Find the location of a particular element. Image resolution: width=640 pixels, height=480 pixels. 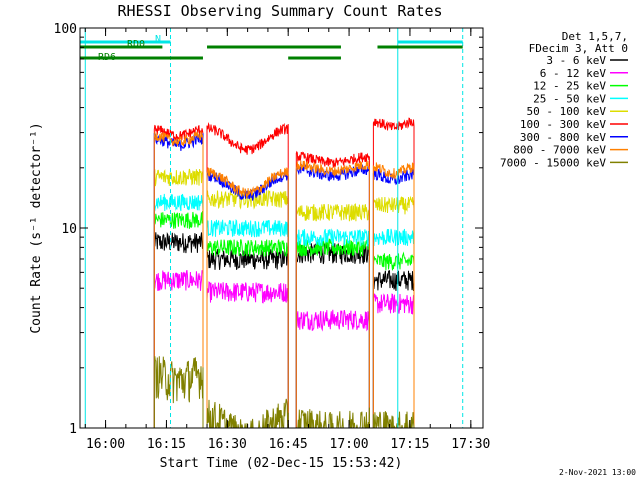

legend-label-8: 7000 - 15000 keV is located at coordinates (553, 162).